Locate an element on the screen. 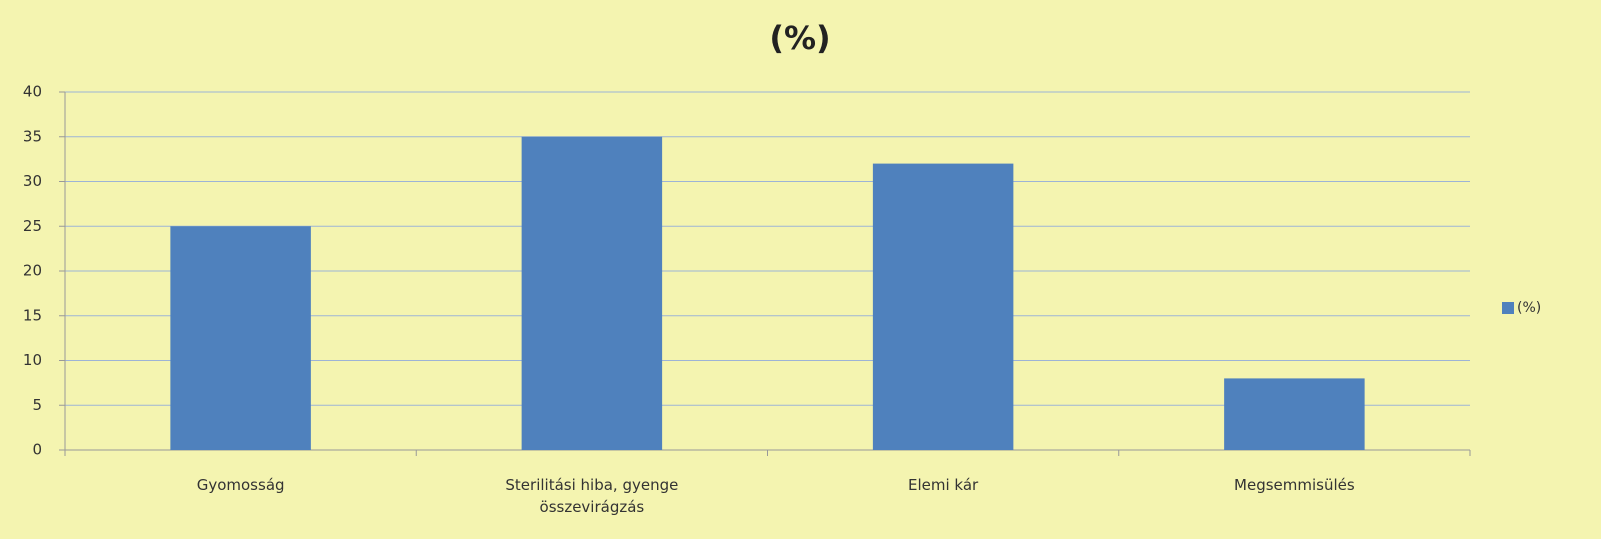  y-tick-label: 15 is located at coordinates (32, 315).